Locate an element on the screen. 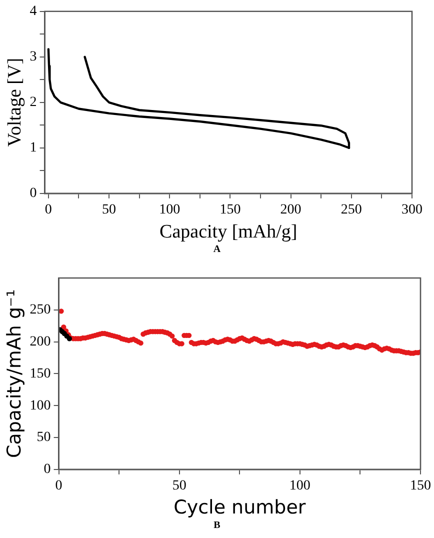 The height and width of the screenshot is (538, 434). x-tick-label: 300 is located at coordinates (412, 210).